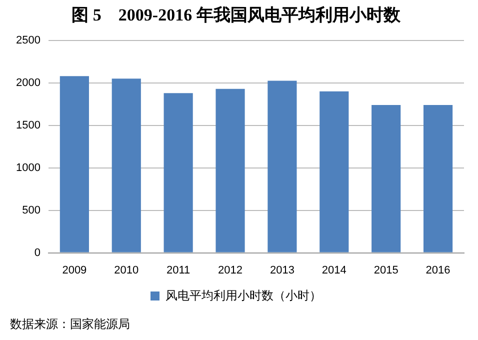 The height and width of the screenshot is (340, 478). I want to click on x-tick-label: 2010, so click(126, 270).